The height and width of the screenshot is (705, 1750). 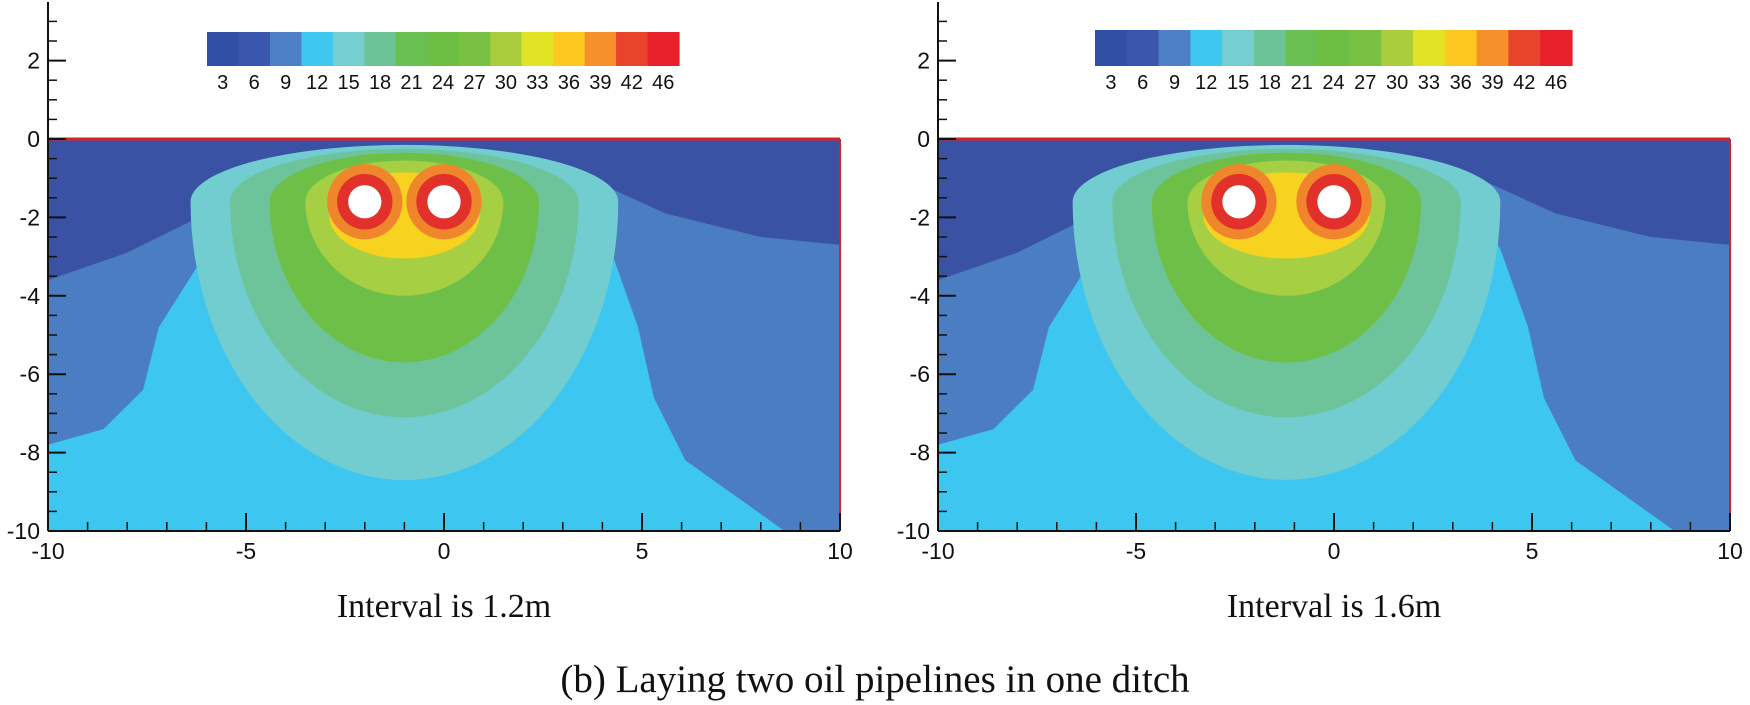 What do you see at coordinates (444, 606) in the screenshot?
I see `panel-title-left: Interval is 1.2m` at bounding box center [444, 606].